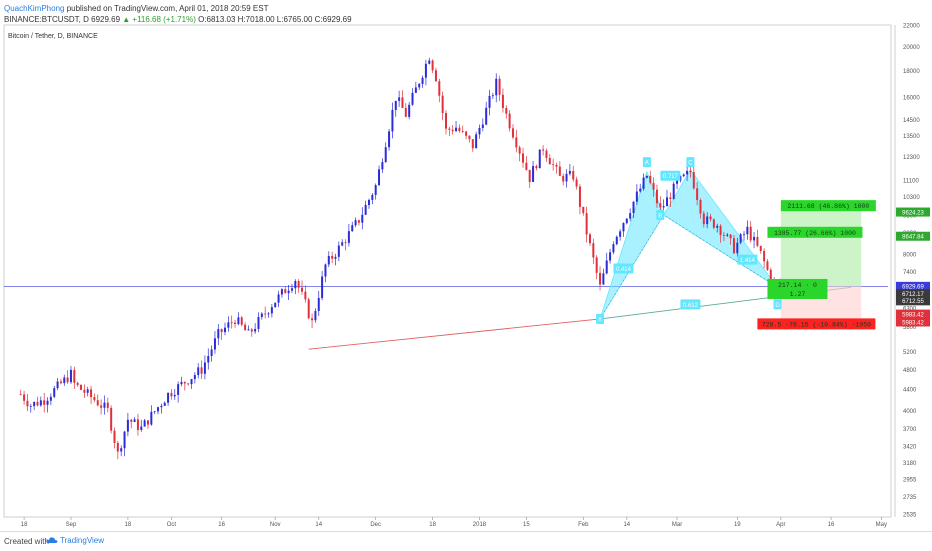 The width and height of the screenshot is (932, 551). I want to click on tradingview-logo: TradingView, so click(75, 540).